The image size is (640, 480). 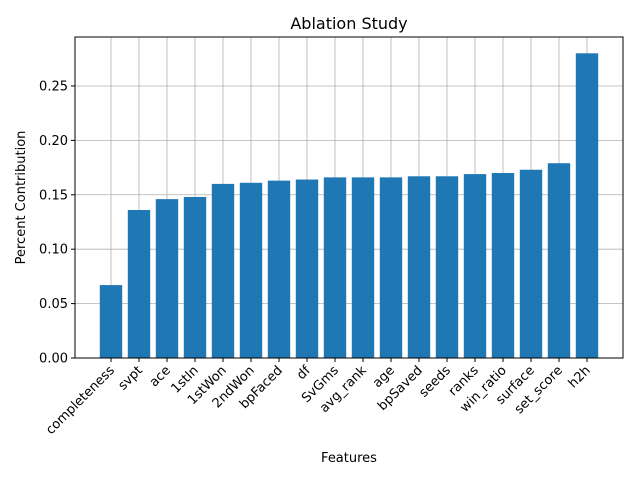 What do you see at coordinates (251, 270) in the screenshot?
I see `bar-2ndWon` at bounding box center [251, 270].